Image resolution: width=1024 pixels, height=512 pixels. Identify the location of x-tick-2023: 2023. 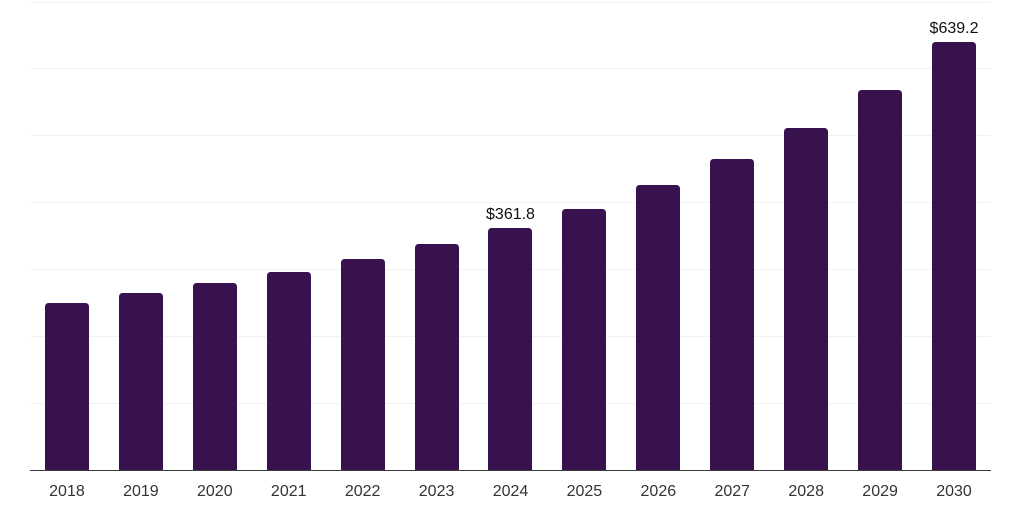
(436, 491).